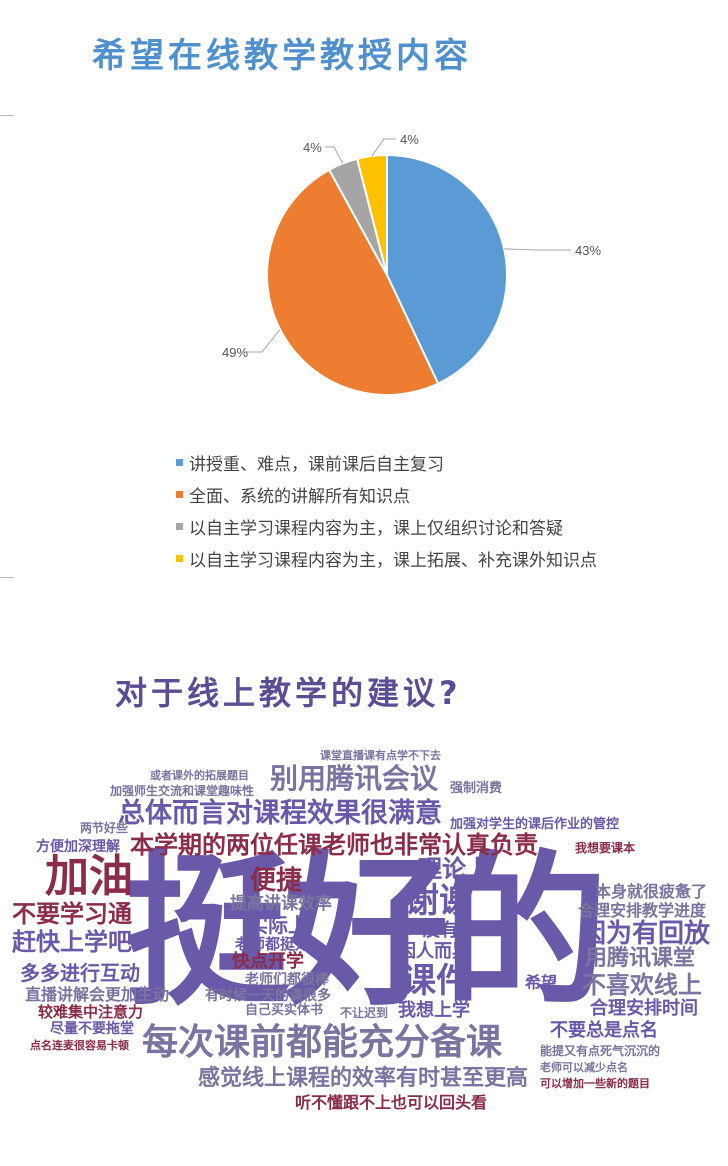 The height and width of the screenshot is (1166, 728). What do you see at coordinates (91, 1012) in the screenshot?
I see `cloud-word: 较难集中注意力` at bounding box center [91, 1012].